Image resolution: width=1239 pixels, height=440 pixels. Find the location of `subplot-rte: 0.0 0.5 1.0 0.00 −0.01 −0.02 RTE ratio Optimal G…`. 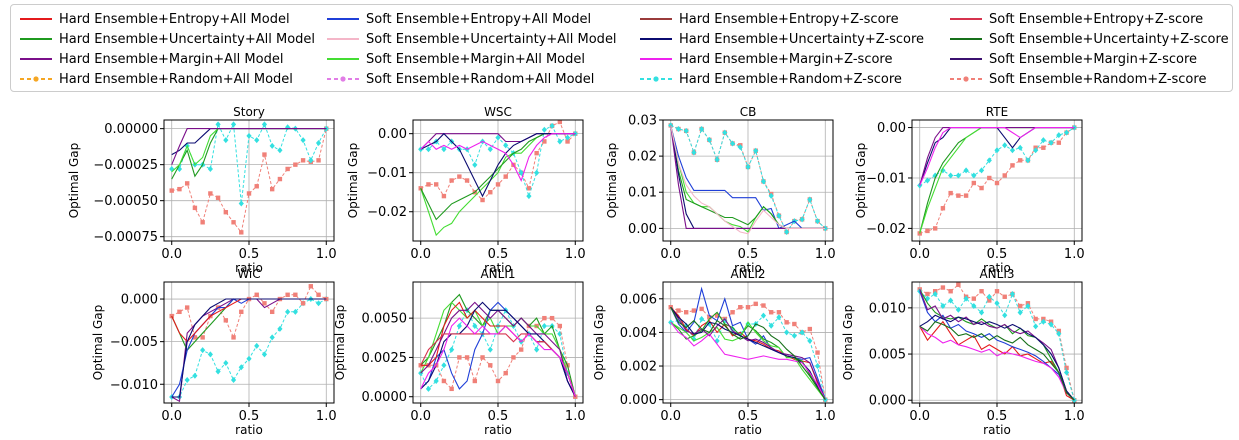

subplot-rte: 0.0 0.5 1.0 0.00 −0.01 −0.02 RTE ratio Optimal G… is located at coordinates (969, 190).